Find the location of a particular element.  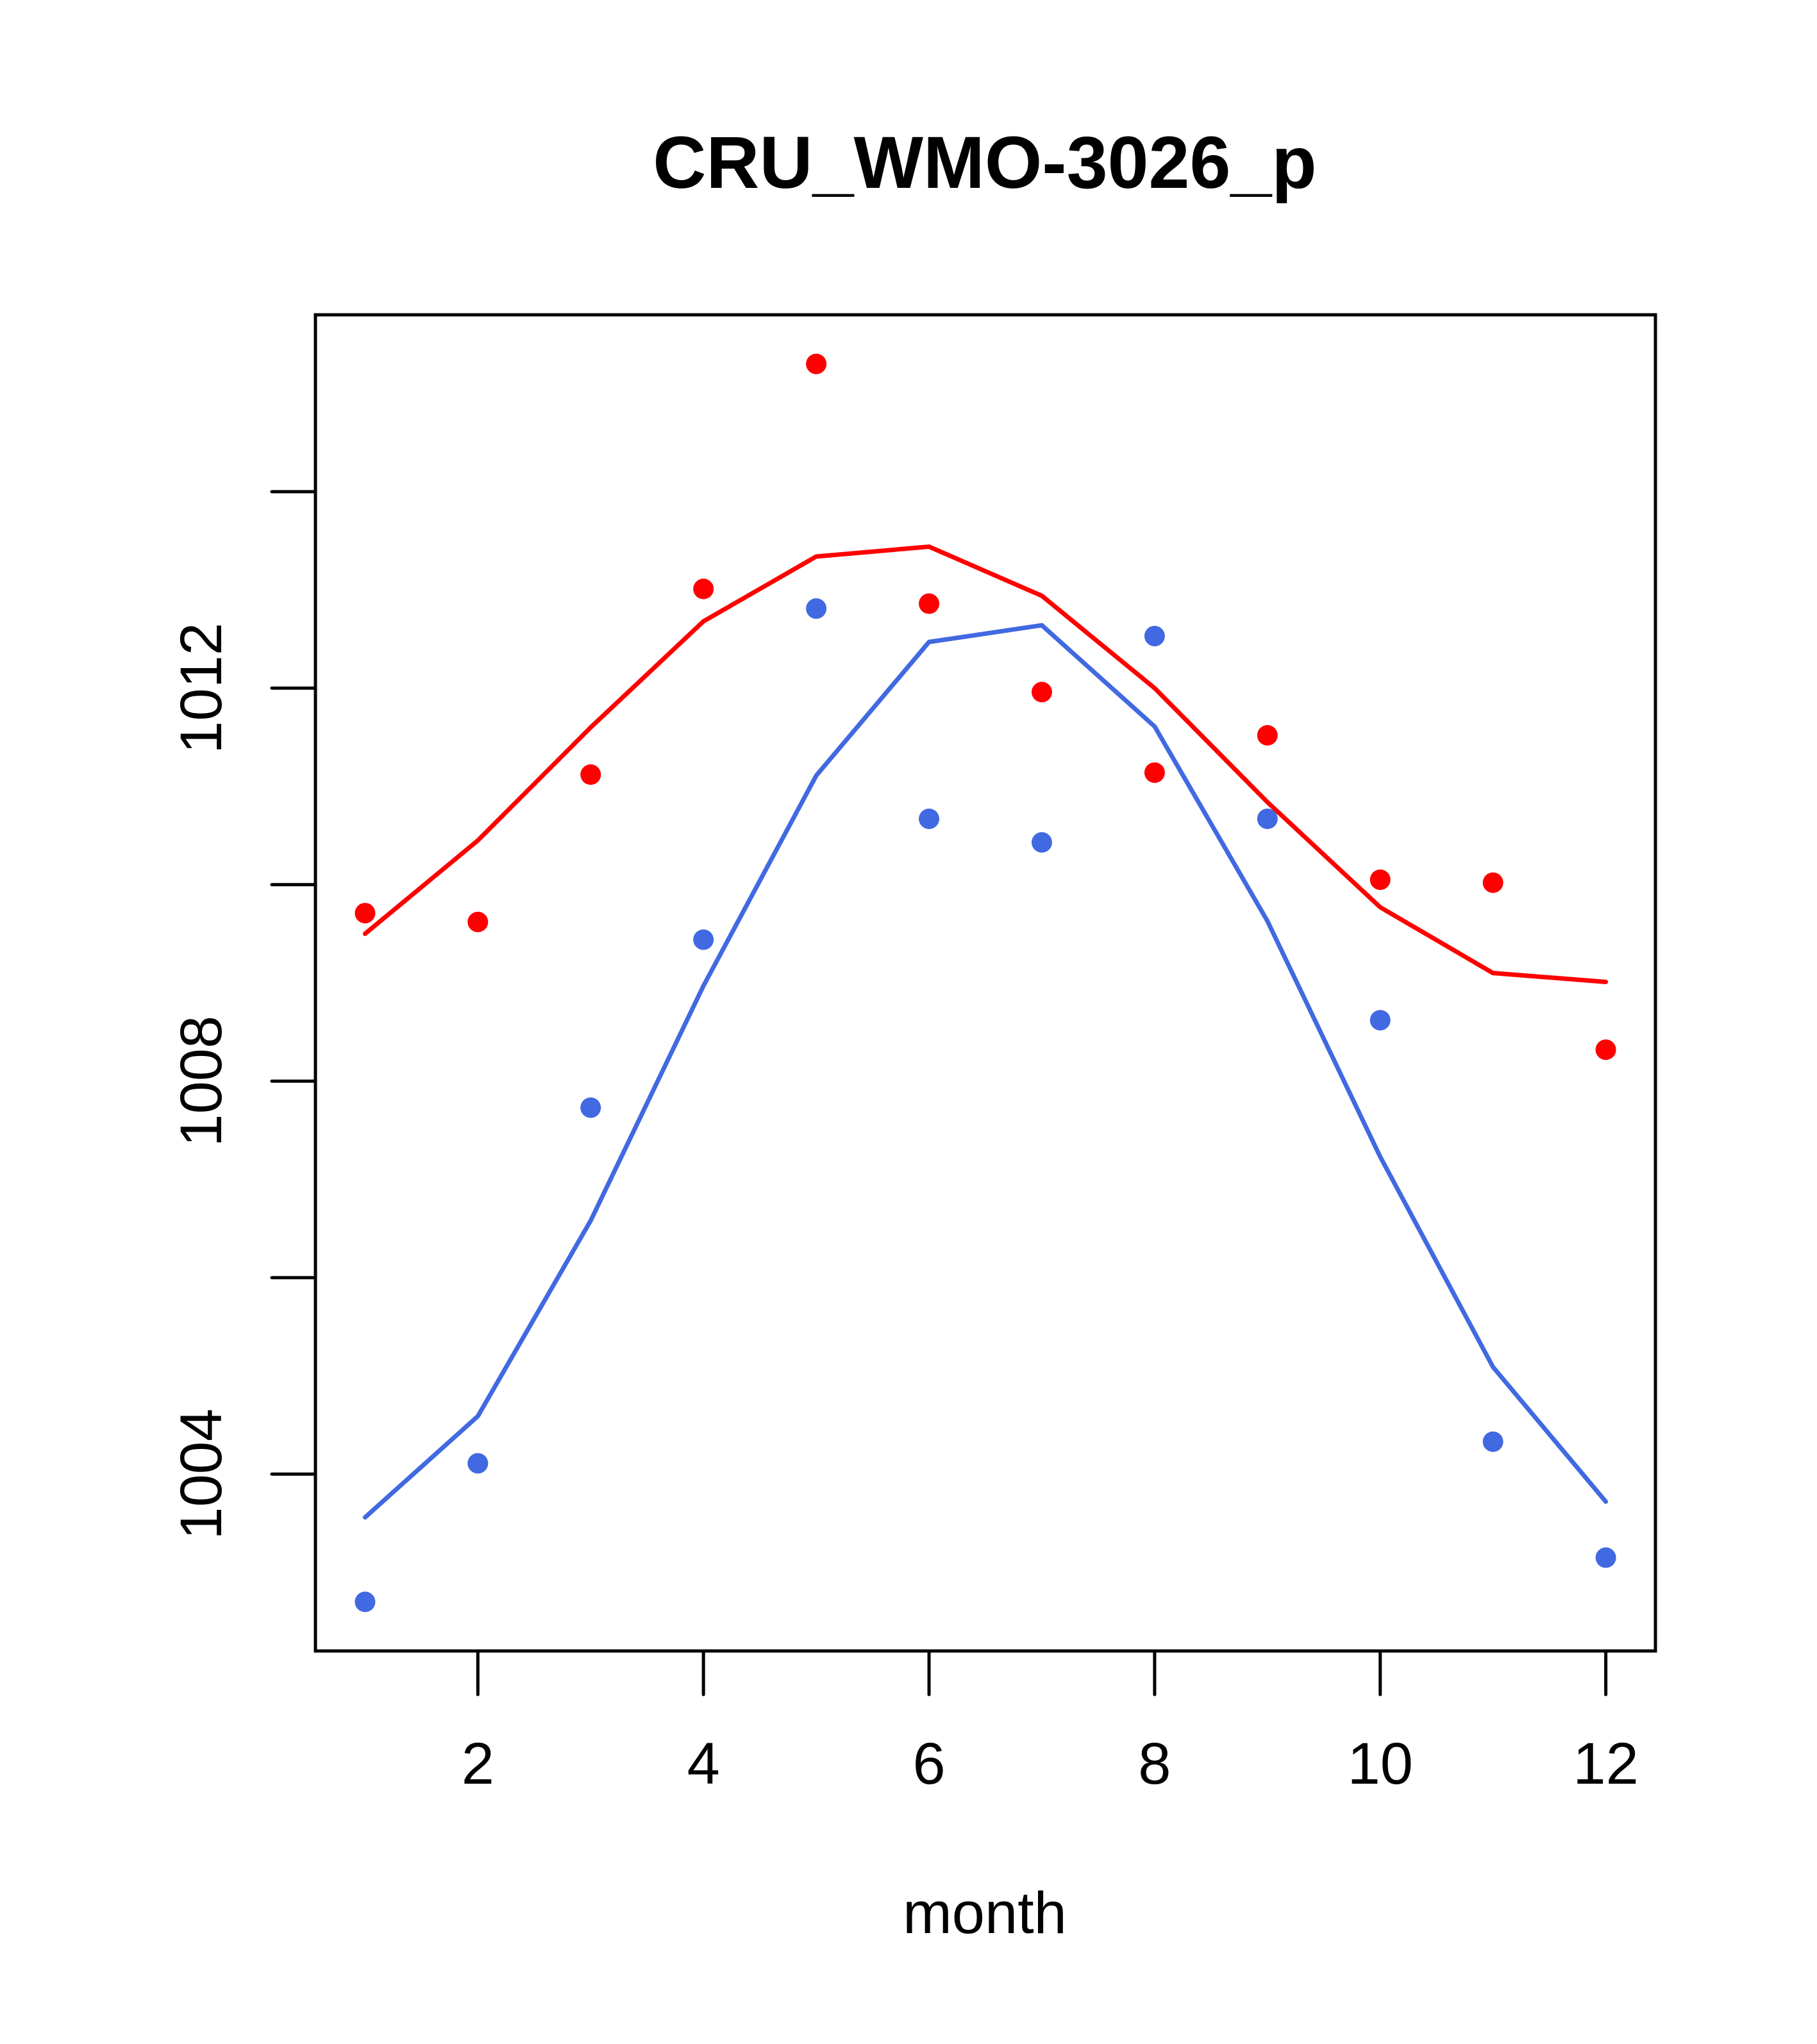

y-axis: 1004 1008 1012 is located at coordinates (243, 1015).